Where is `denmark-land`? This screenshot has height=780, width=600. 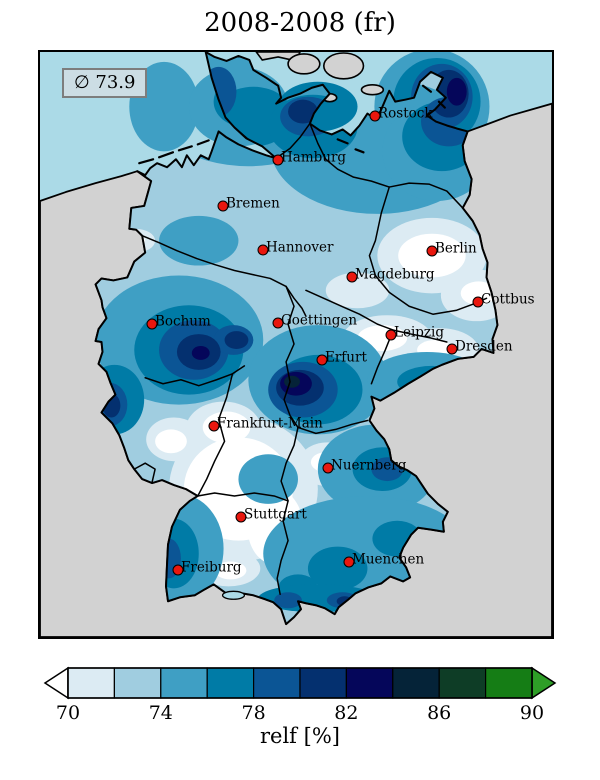 denmark-land is located at coordinates (319, 77).